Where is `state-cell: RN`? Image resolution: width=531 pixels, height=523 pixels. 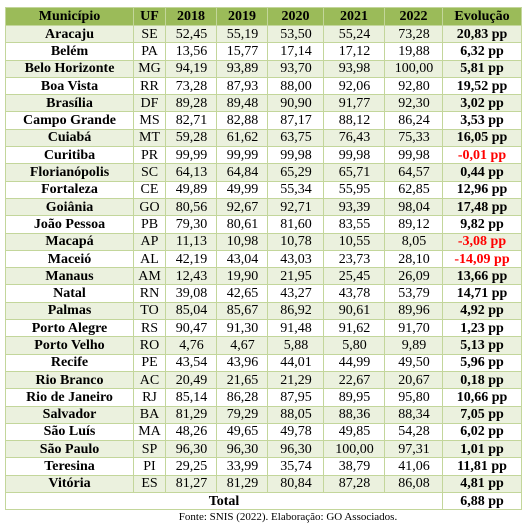
state-cell: RN is located at coordinates (149, 293).